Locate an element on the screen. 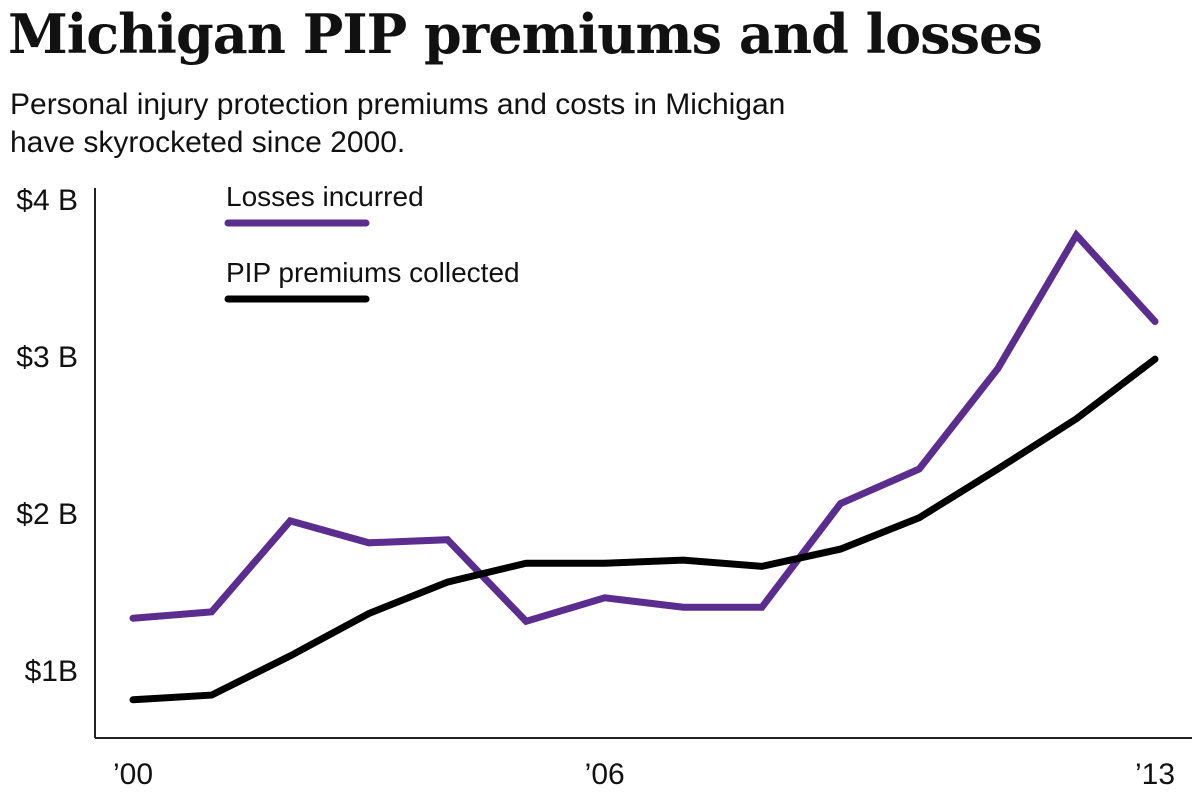 This screenshot has width=1202, height=799. x-tick-label: ’13 is located at coordinates (1155, 774).